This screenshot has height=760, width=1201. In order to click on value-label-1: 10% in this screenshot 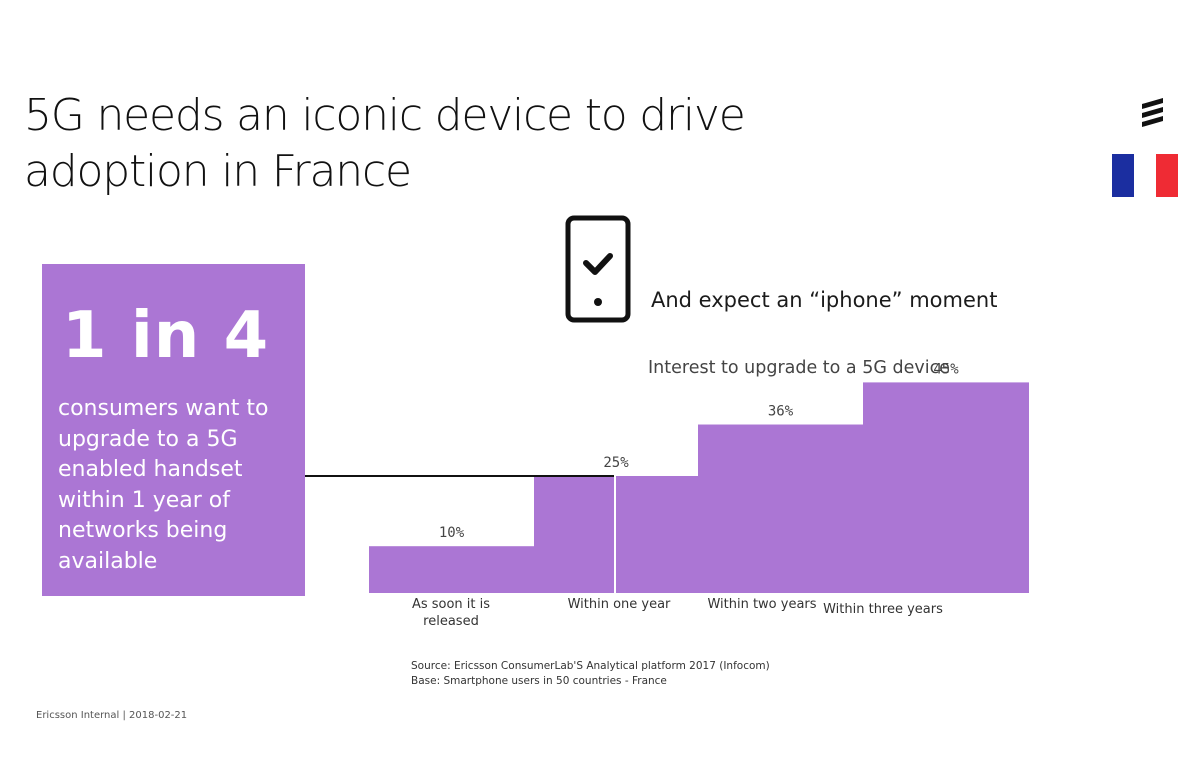, I will do `click(452, 533)`.